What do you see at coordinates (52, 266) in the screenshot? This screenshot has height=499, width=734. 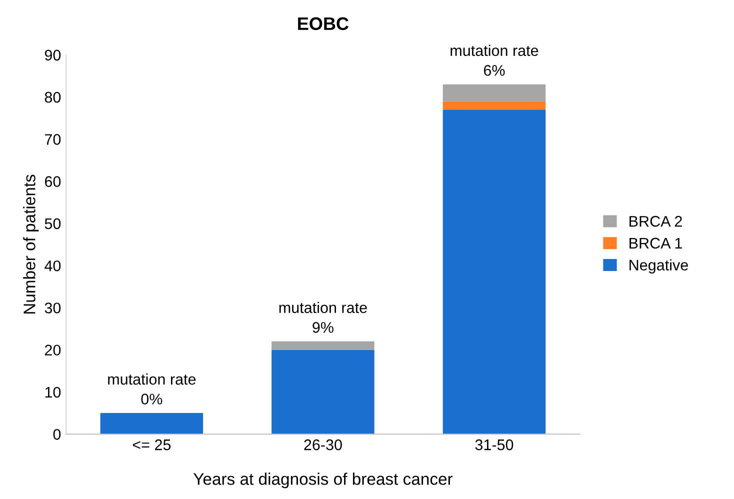 I see `y-tick-label: 40` at bounding box center [52, 266].